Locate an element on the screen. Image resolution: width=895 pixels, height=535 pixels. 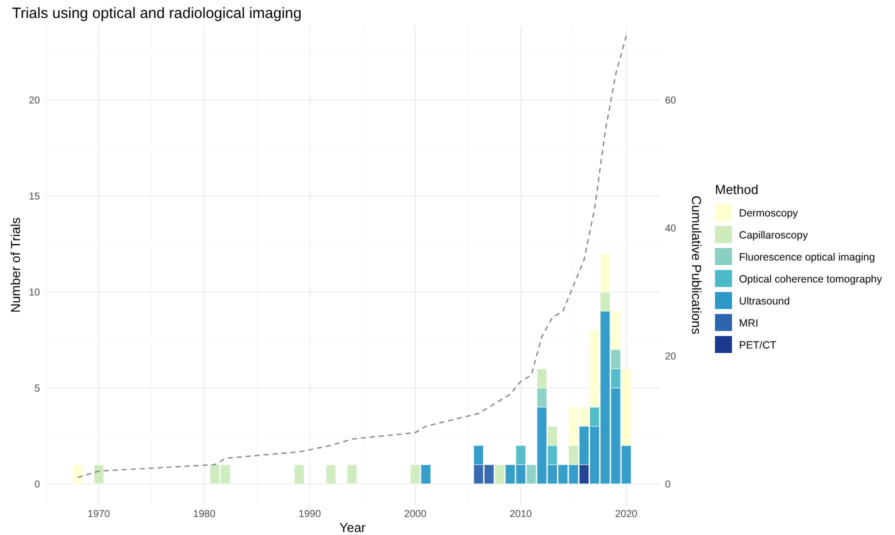
y2-tick-label: 40 is located at coordinates (671, 228).